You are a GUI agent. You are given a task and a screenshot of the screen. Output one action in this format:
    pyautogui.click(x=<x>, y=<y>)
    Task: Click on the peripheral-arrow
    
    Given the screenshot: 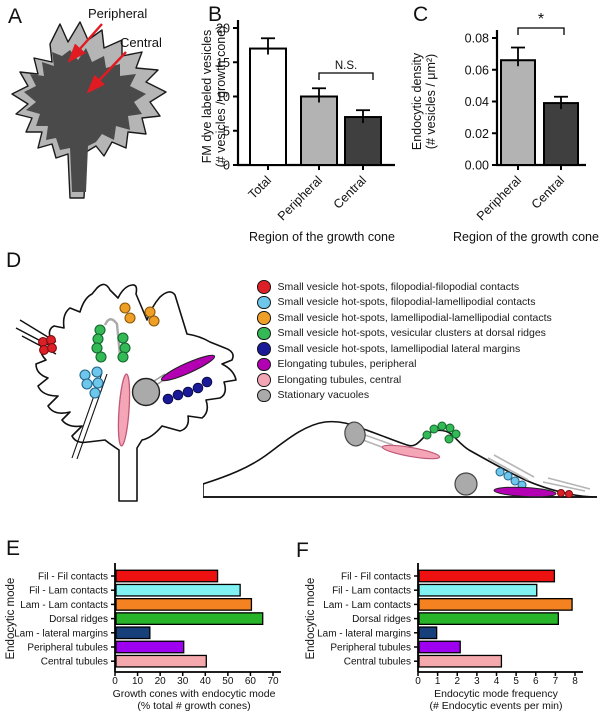 What is the action you would take?
    pyautogui.click(x=85, y=43)
    